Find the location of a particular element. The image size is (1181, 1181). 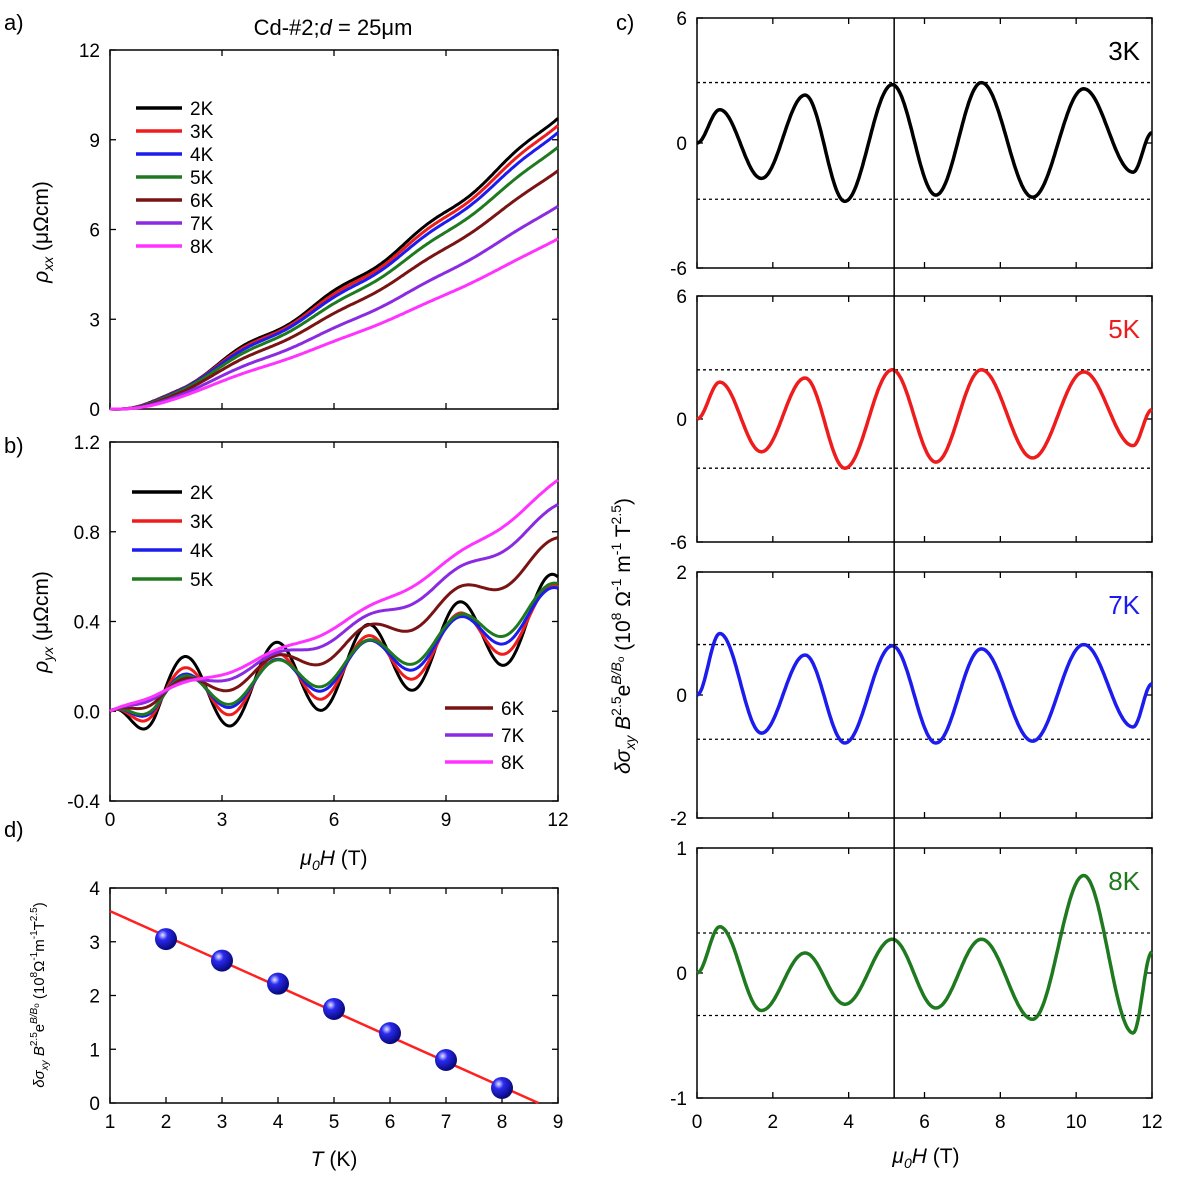

panel-b-frame is located at coordinates (334, 621).